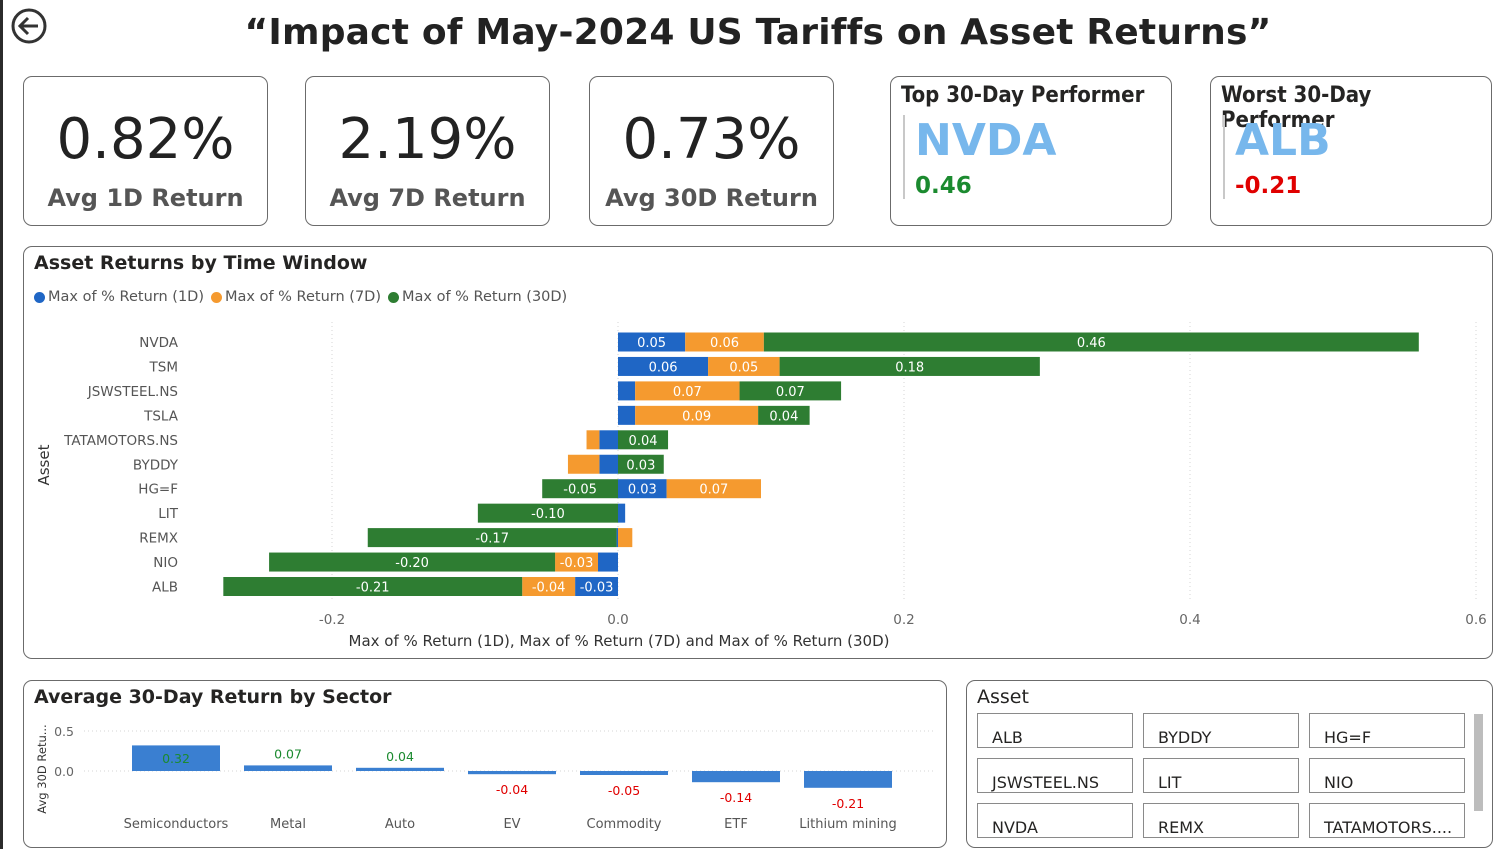  Describe the element at coordinates (132, 392) in the screenshot. I see `y-tick-label: JSWSTEEL.NS` at that location.